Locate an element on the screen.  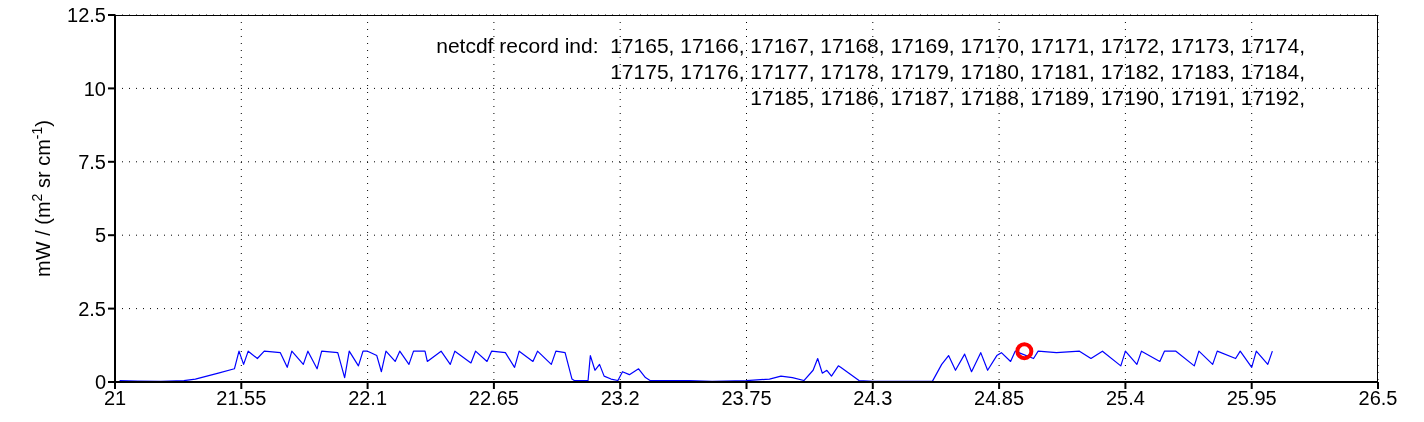
y-tick-label: 10 is located at coordinates (94, 88).